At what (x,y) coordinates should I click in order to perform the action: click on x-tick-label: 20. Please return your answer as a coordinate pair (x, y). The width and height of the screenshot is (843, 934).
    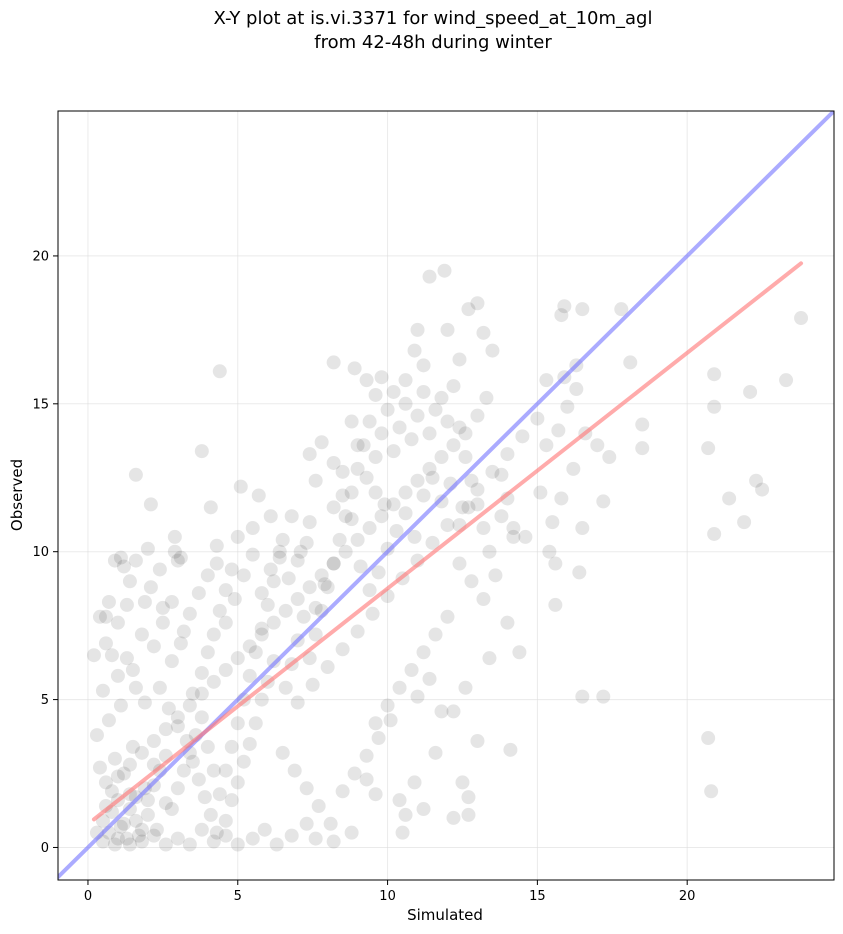
    Looking at the image, I should click on (687, 896).